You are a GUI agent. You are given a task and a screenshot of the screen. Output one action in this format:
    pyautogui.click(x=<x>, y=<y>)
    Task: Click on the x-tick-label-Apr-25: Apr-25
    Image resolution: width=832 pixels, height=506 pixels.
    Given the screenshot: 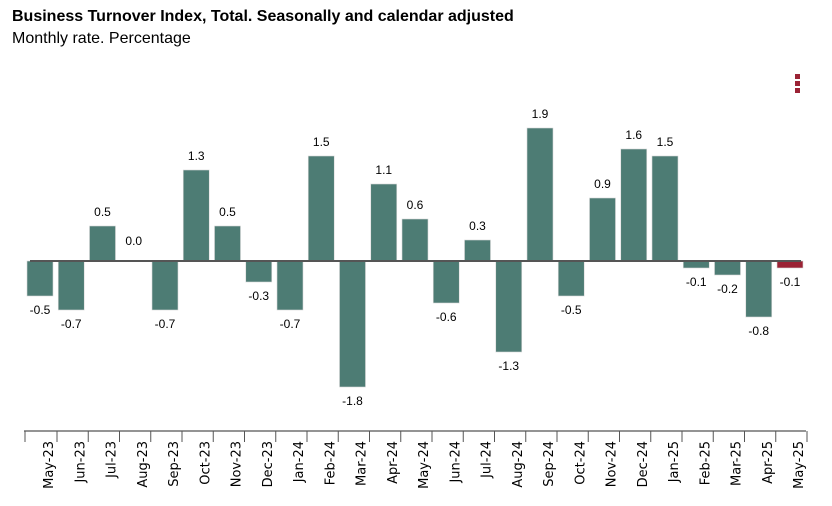 What is the action you would take?
    pyautogui.click(x=768, y=462)
    